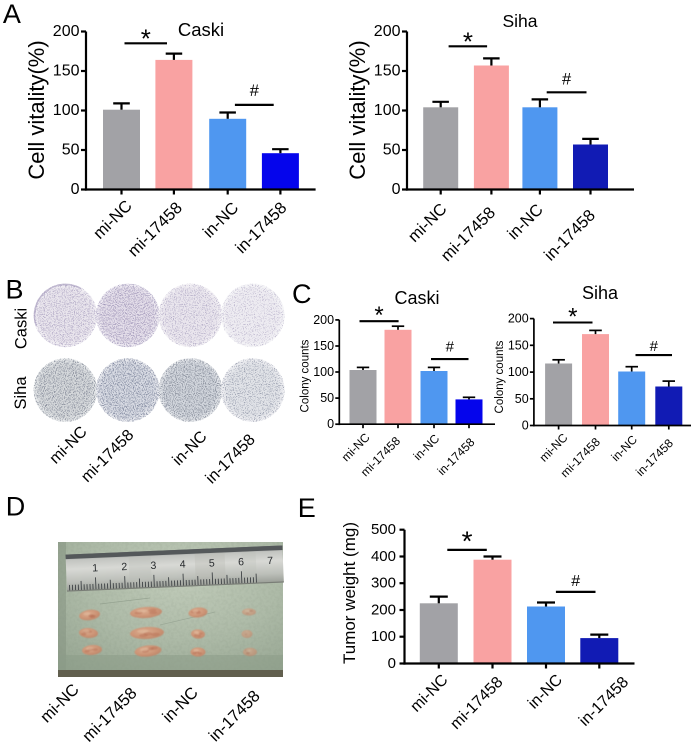  I want to click on svg-text: 6, so click(241, 562).